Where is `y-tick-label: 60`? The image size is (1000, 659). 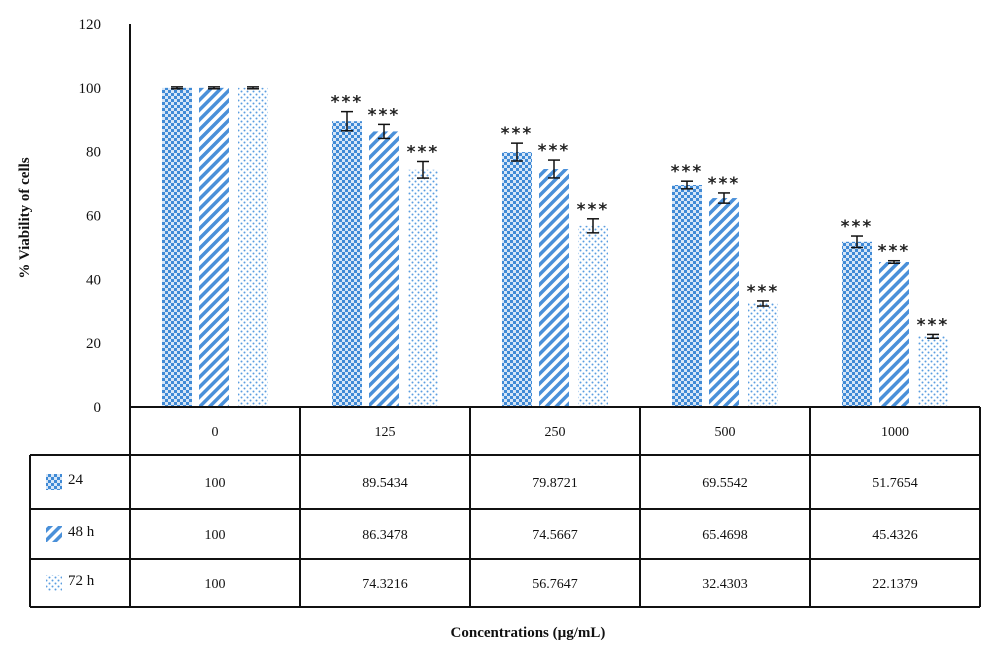 y-tick-label: 60 is located at coordinates (93, 217).